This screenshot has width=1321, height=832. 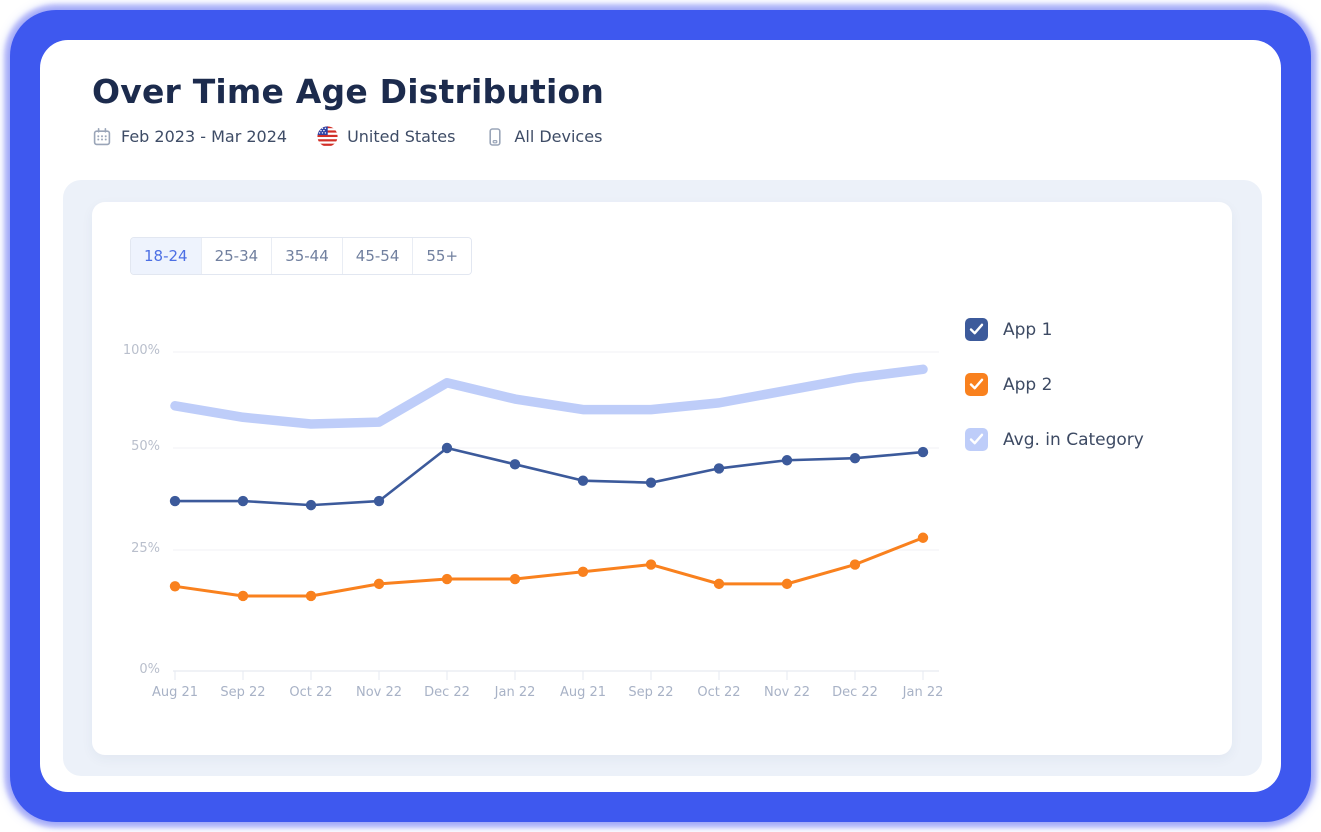 I want to click on legend-item-app-2: App 2, so click(x=1054, y=384).